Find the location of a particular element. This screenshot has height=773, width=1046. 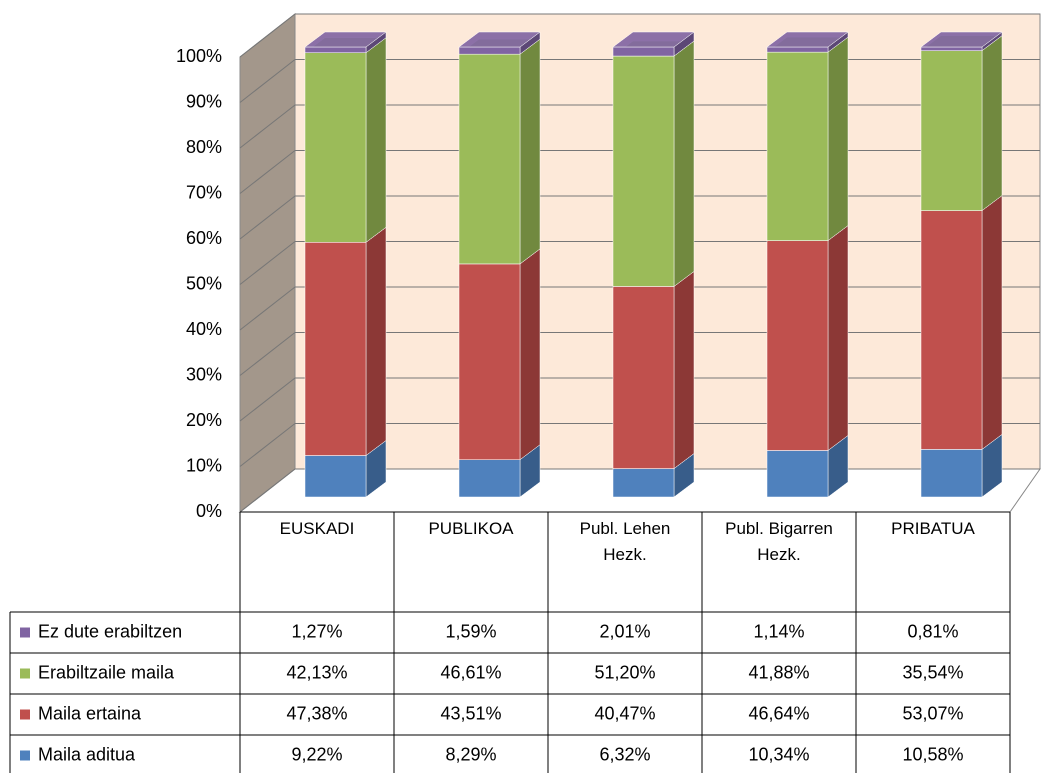

y-tick-label: 100% is located at coordinates (199, 56).